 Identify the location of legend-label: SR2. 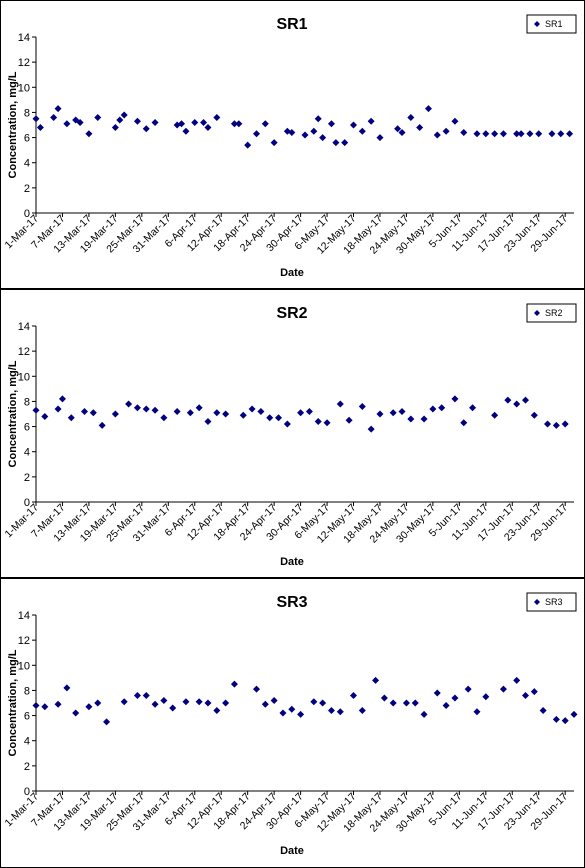
(554, 313).